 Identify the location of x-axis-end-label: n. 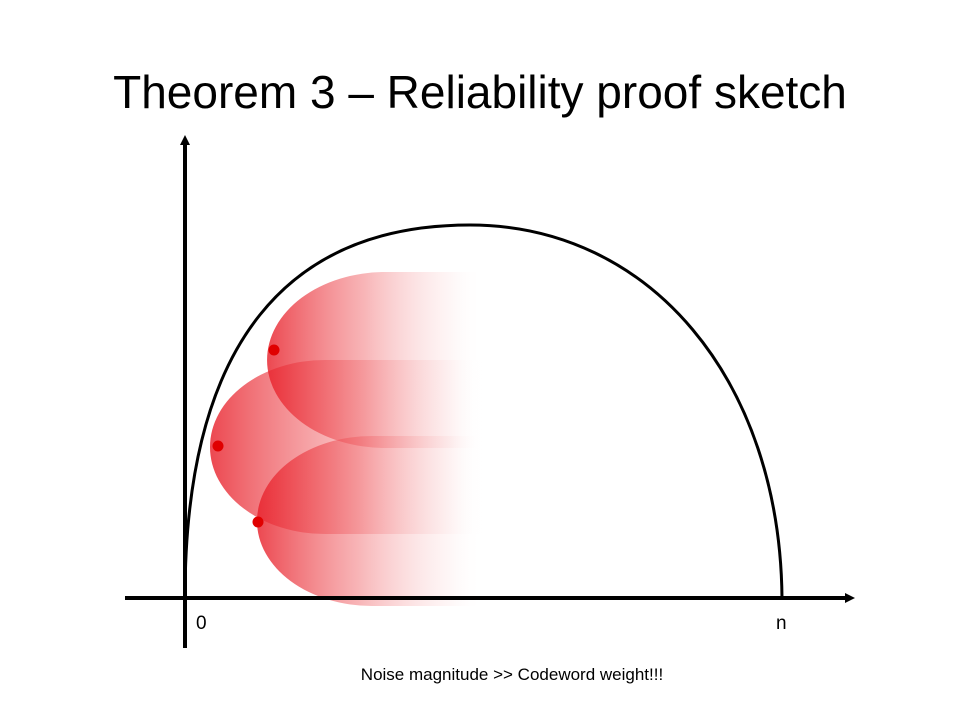
(781, 623).